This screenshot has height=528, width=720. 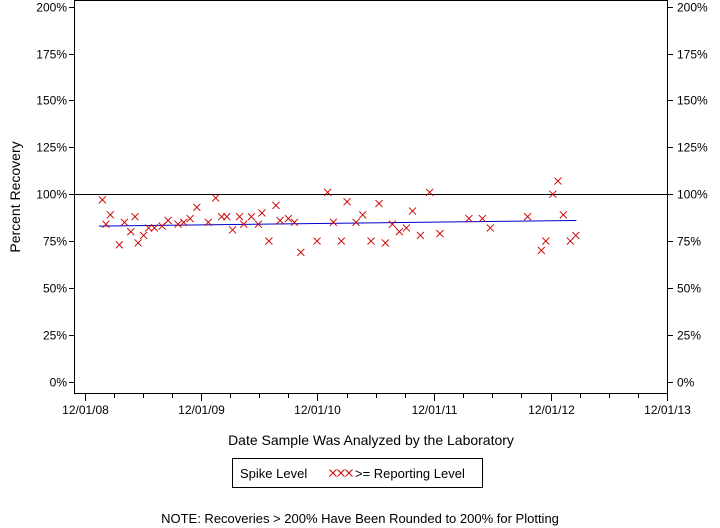 What do you see at coordinates (692, 55) in the screenshot?
I see `y-tick-label-right: 175%` at bounding box center [692, 55].